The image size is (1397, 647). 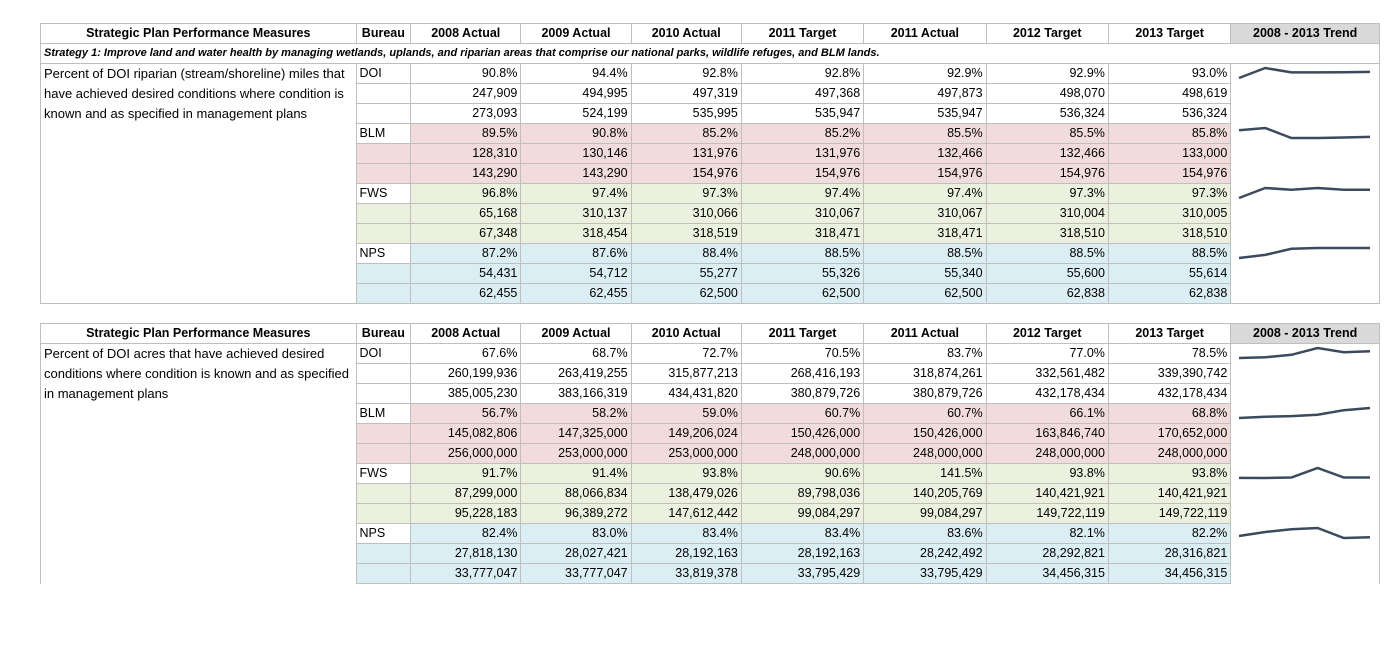 What do you see at coordinates (925, 213) in the screenshot?
I see `value-cell: 310,067` at bounding box center [925, 213].